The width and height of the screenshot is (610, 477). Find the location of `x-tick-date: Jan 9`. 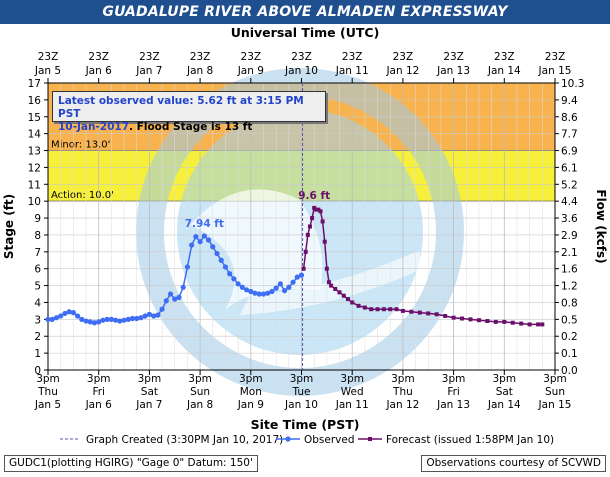

x-tick-date: Jan 9 is located at coordinates (250, 405).